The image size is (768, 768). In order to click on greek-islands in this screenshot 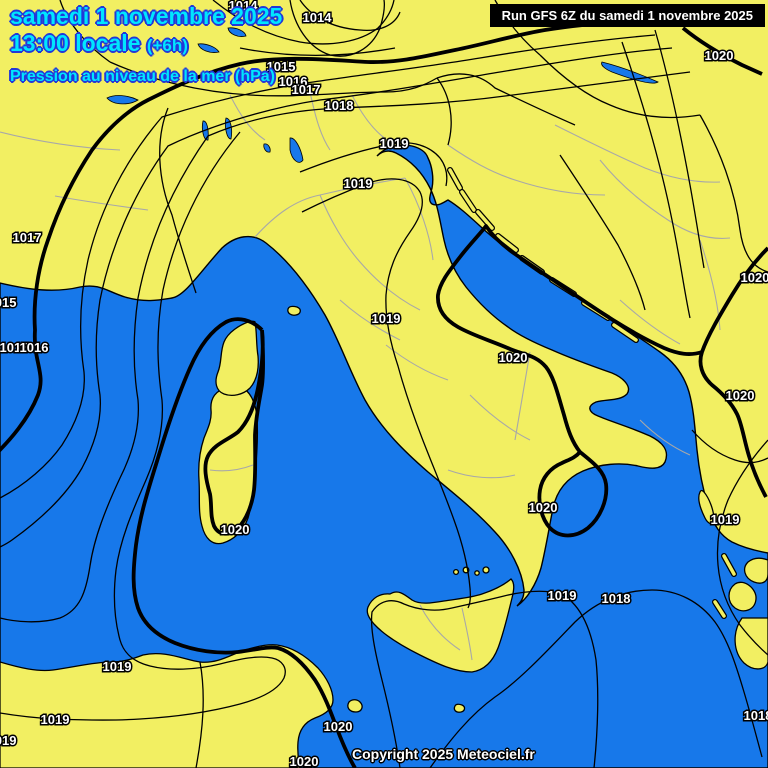, I will do `click(733, 579)`.